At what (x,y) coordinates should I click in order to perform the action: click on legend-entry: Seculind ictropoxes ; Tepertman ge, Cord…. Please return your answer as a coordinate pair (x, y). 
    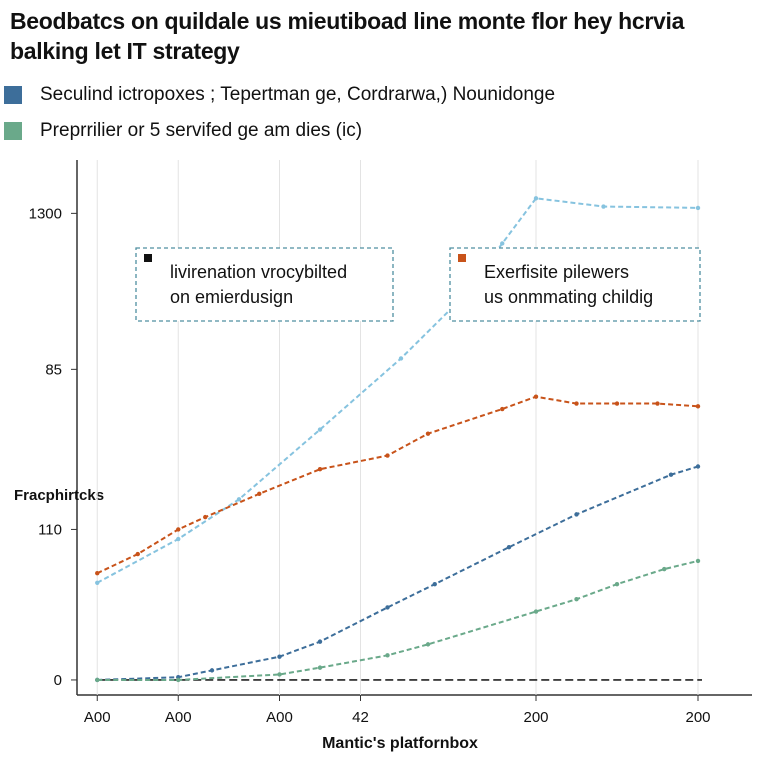
    Looking at the image, I should click on (279, 95).